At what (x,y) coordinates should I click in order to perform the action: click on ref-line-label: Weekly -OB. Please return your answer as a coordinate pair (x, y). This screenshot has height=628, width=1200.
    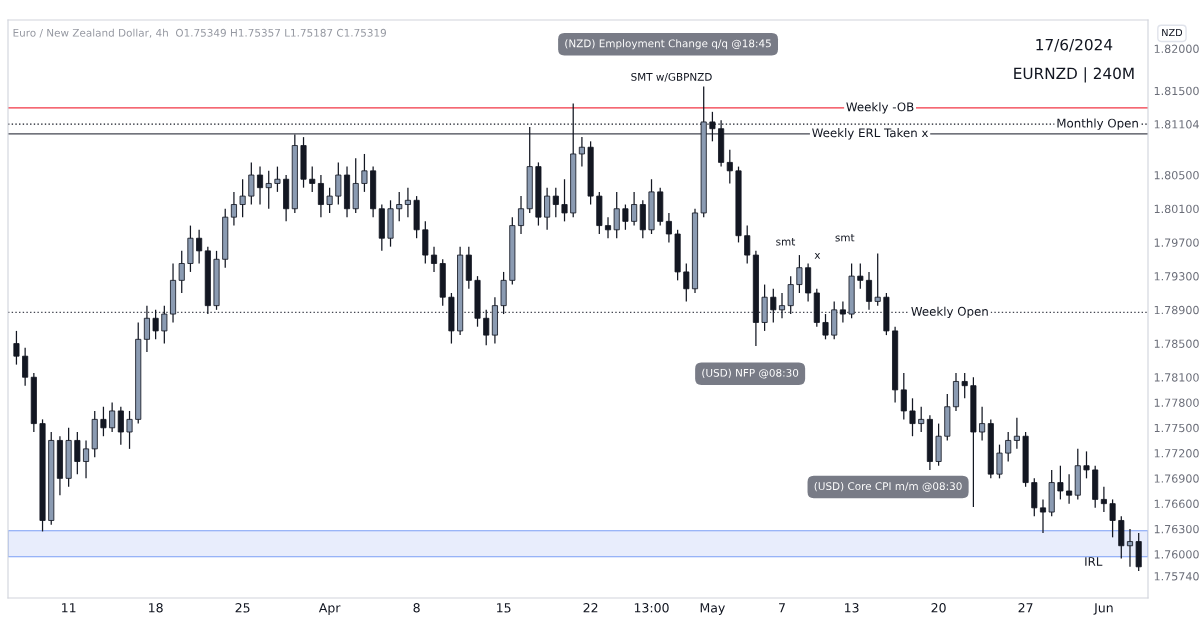
    Looking at the image, I should click on (880, 108).